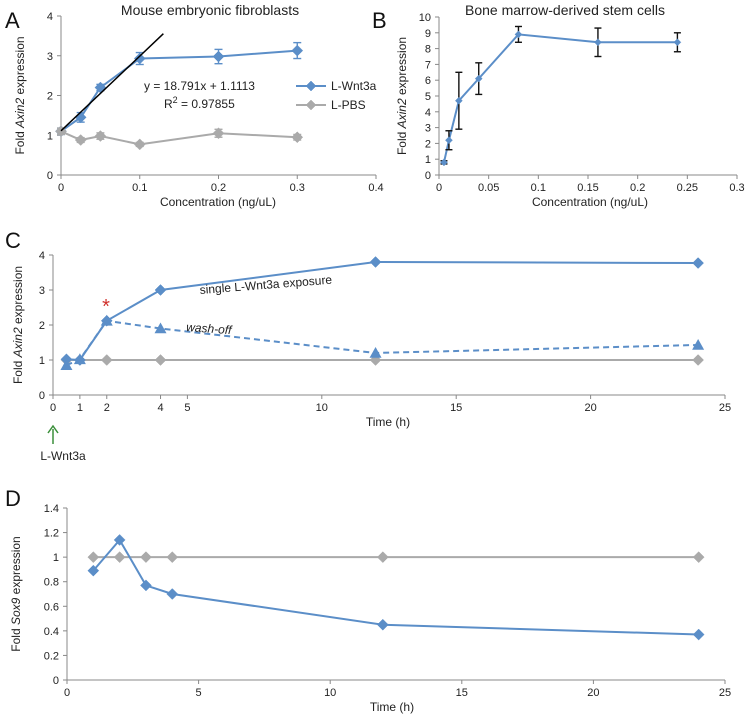 The width and height of the screenshot is (745, 721). What do you see at coordinates (330, 693) in the screenshot?
I see `x-tick-label: 10` at bounding box center [330, 693].